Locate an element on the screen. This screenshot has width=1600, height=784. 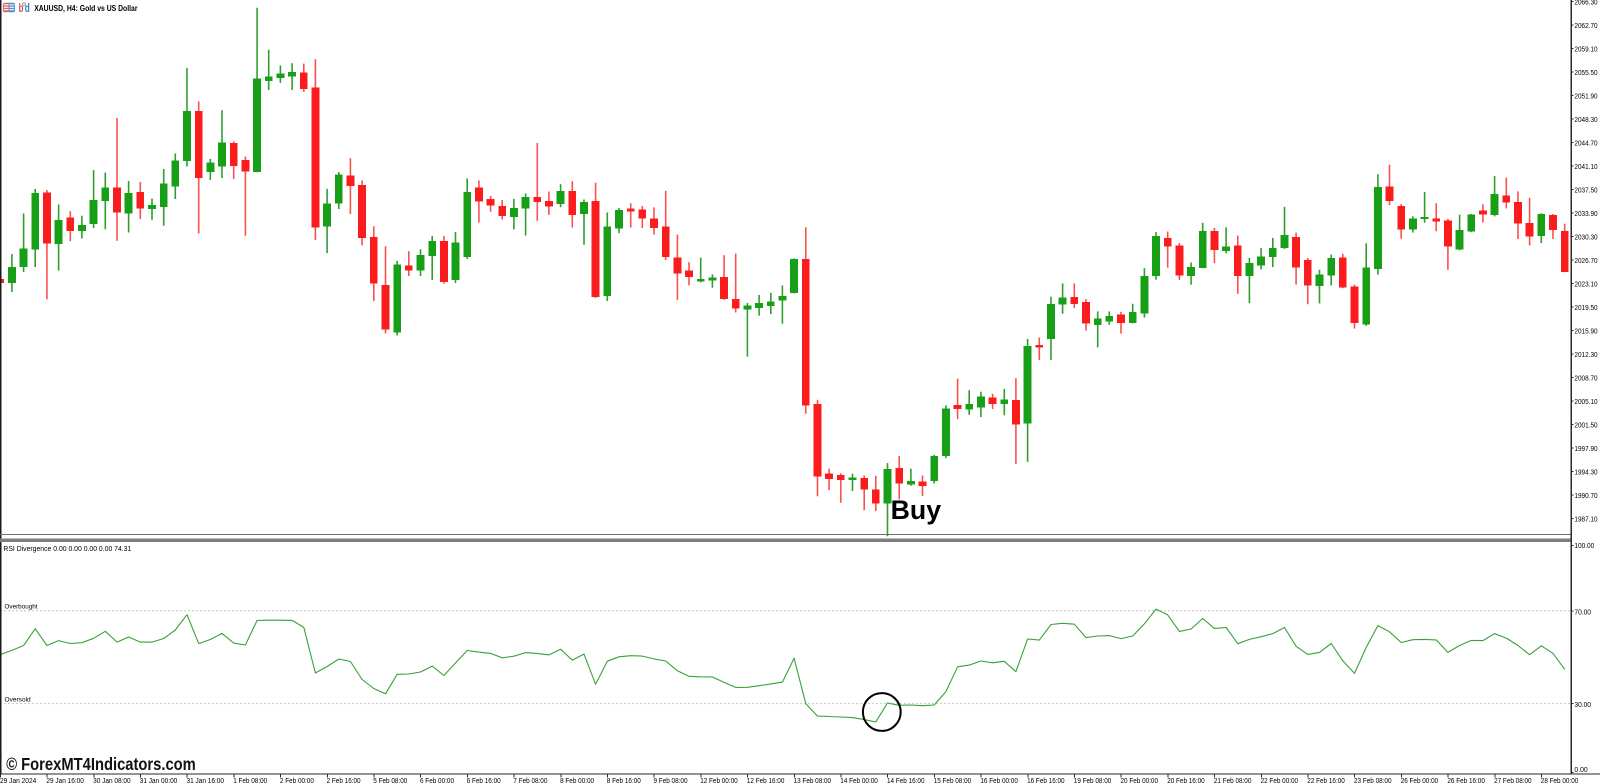
svg-text: 2012.30 is located at coordinates (1585, 355).